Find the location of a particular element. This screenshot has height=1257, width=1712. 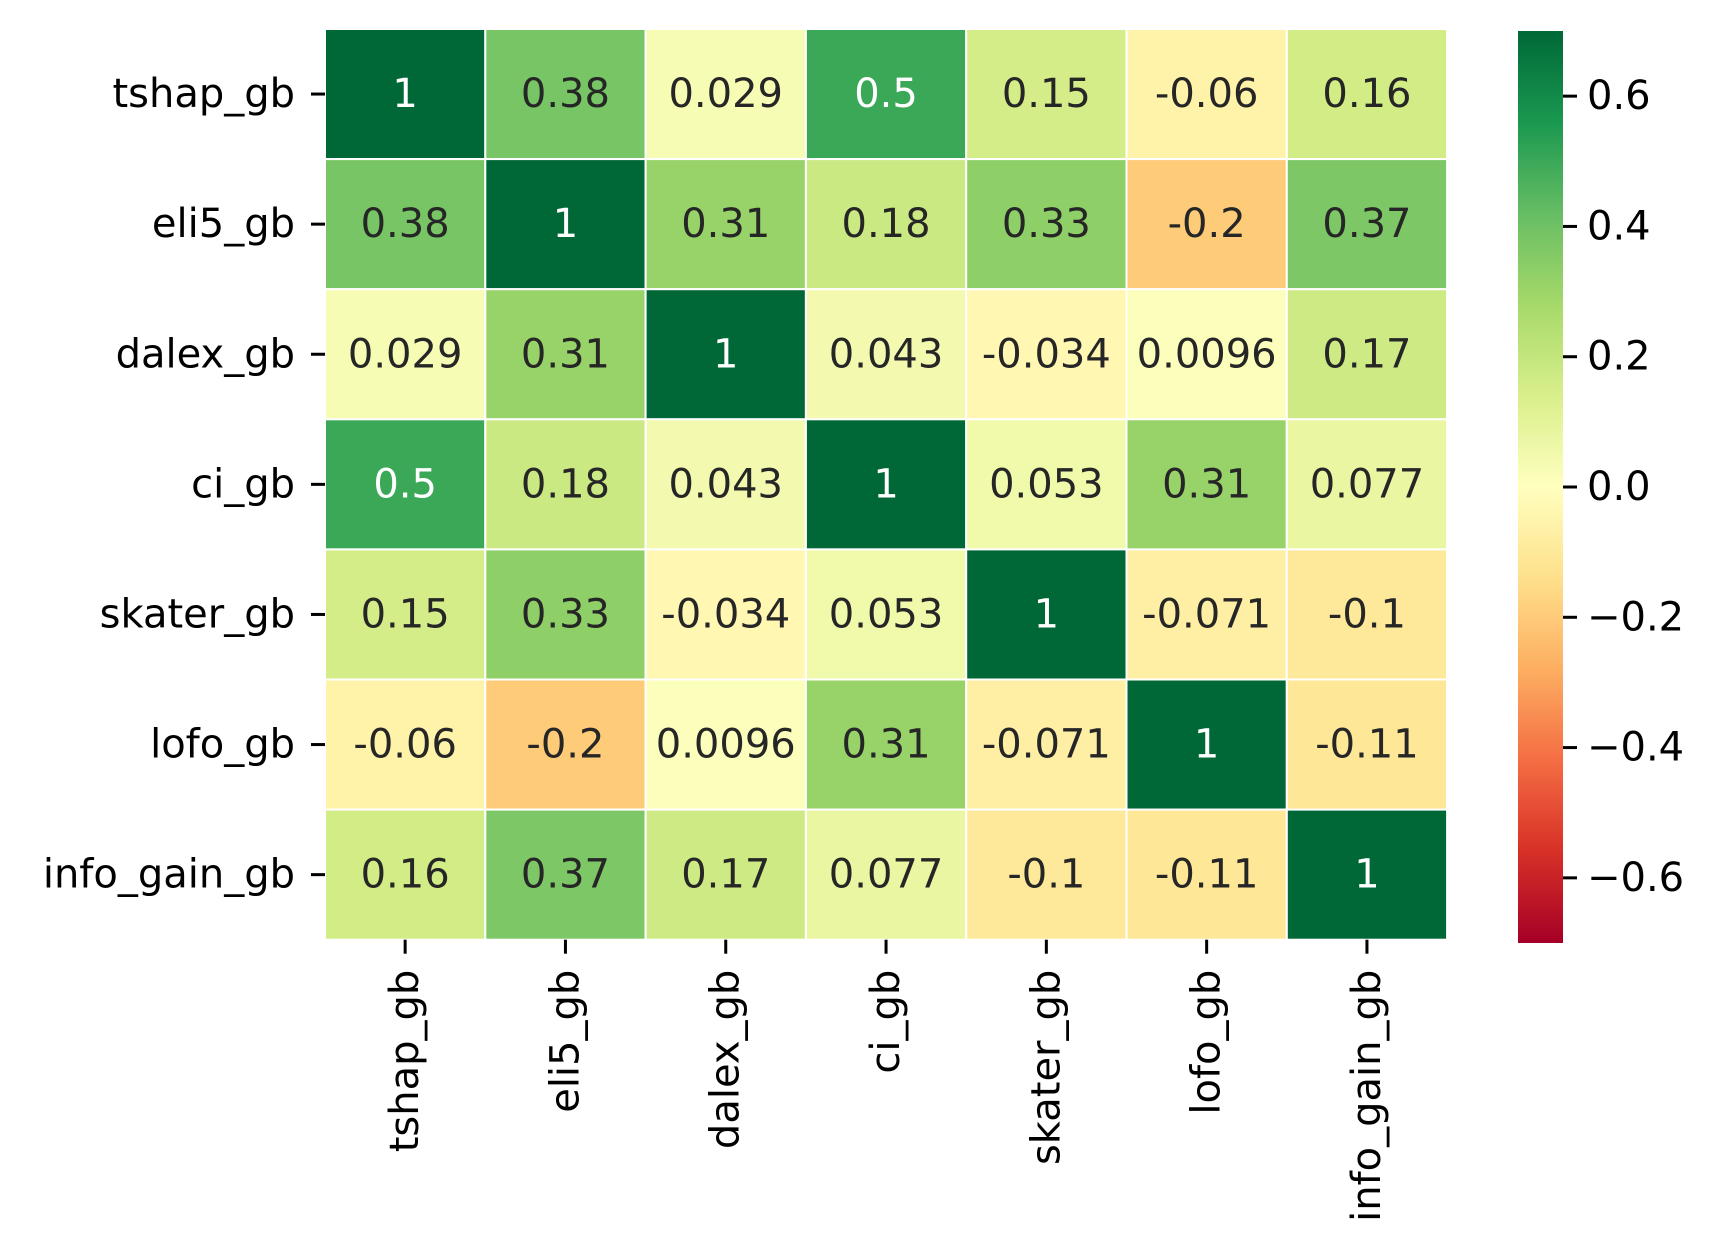

cell-value-label-5-1: -0.2 is located at coordinates (565, 745).